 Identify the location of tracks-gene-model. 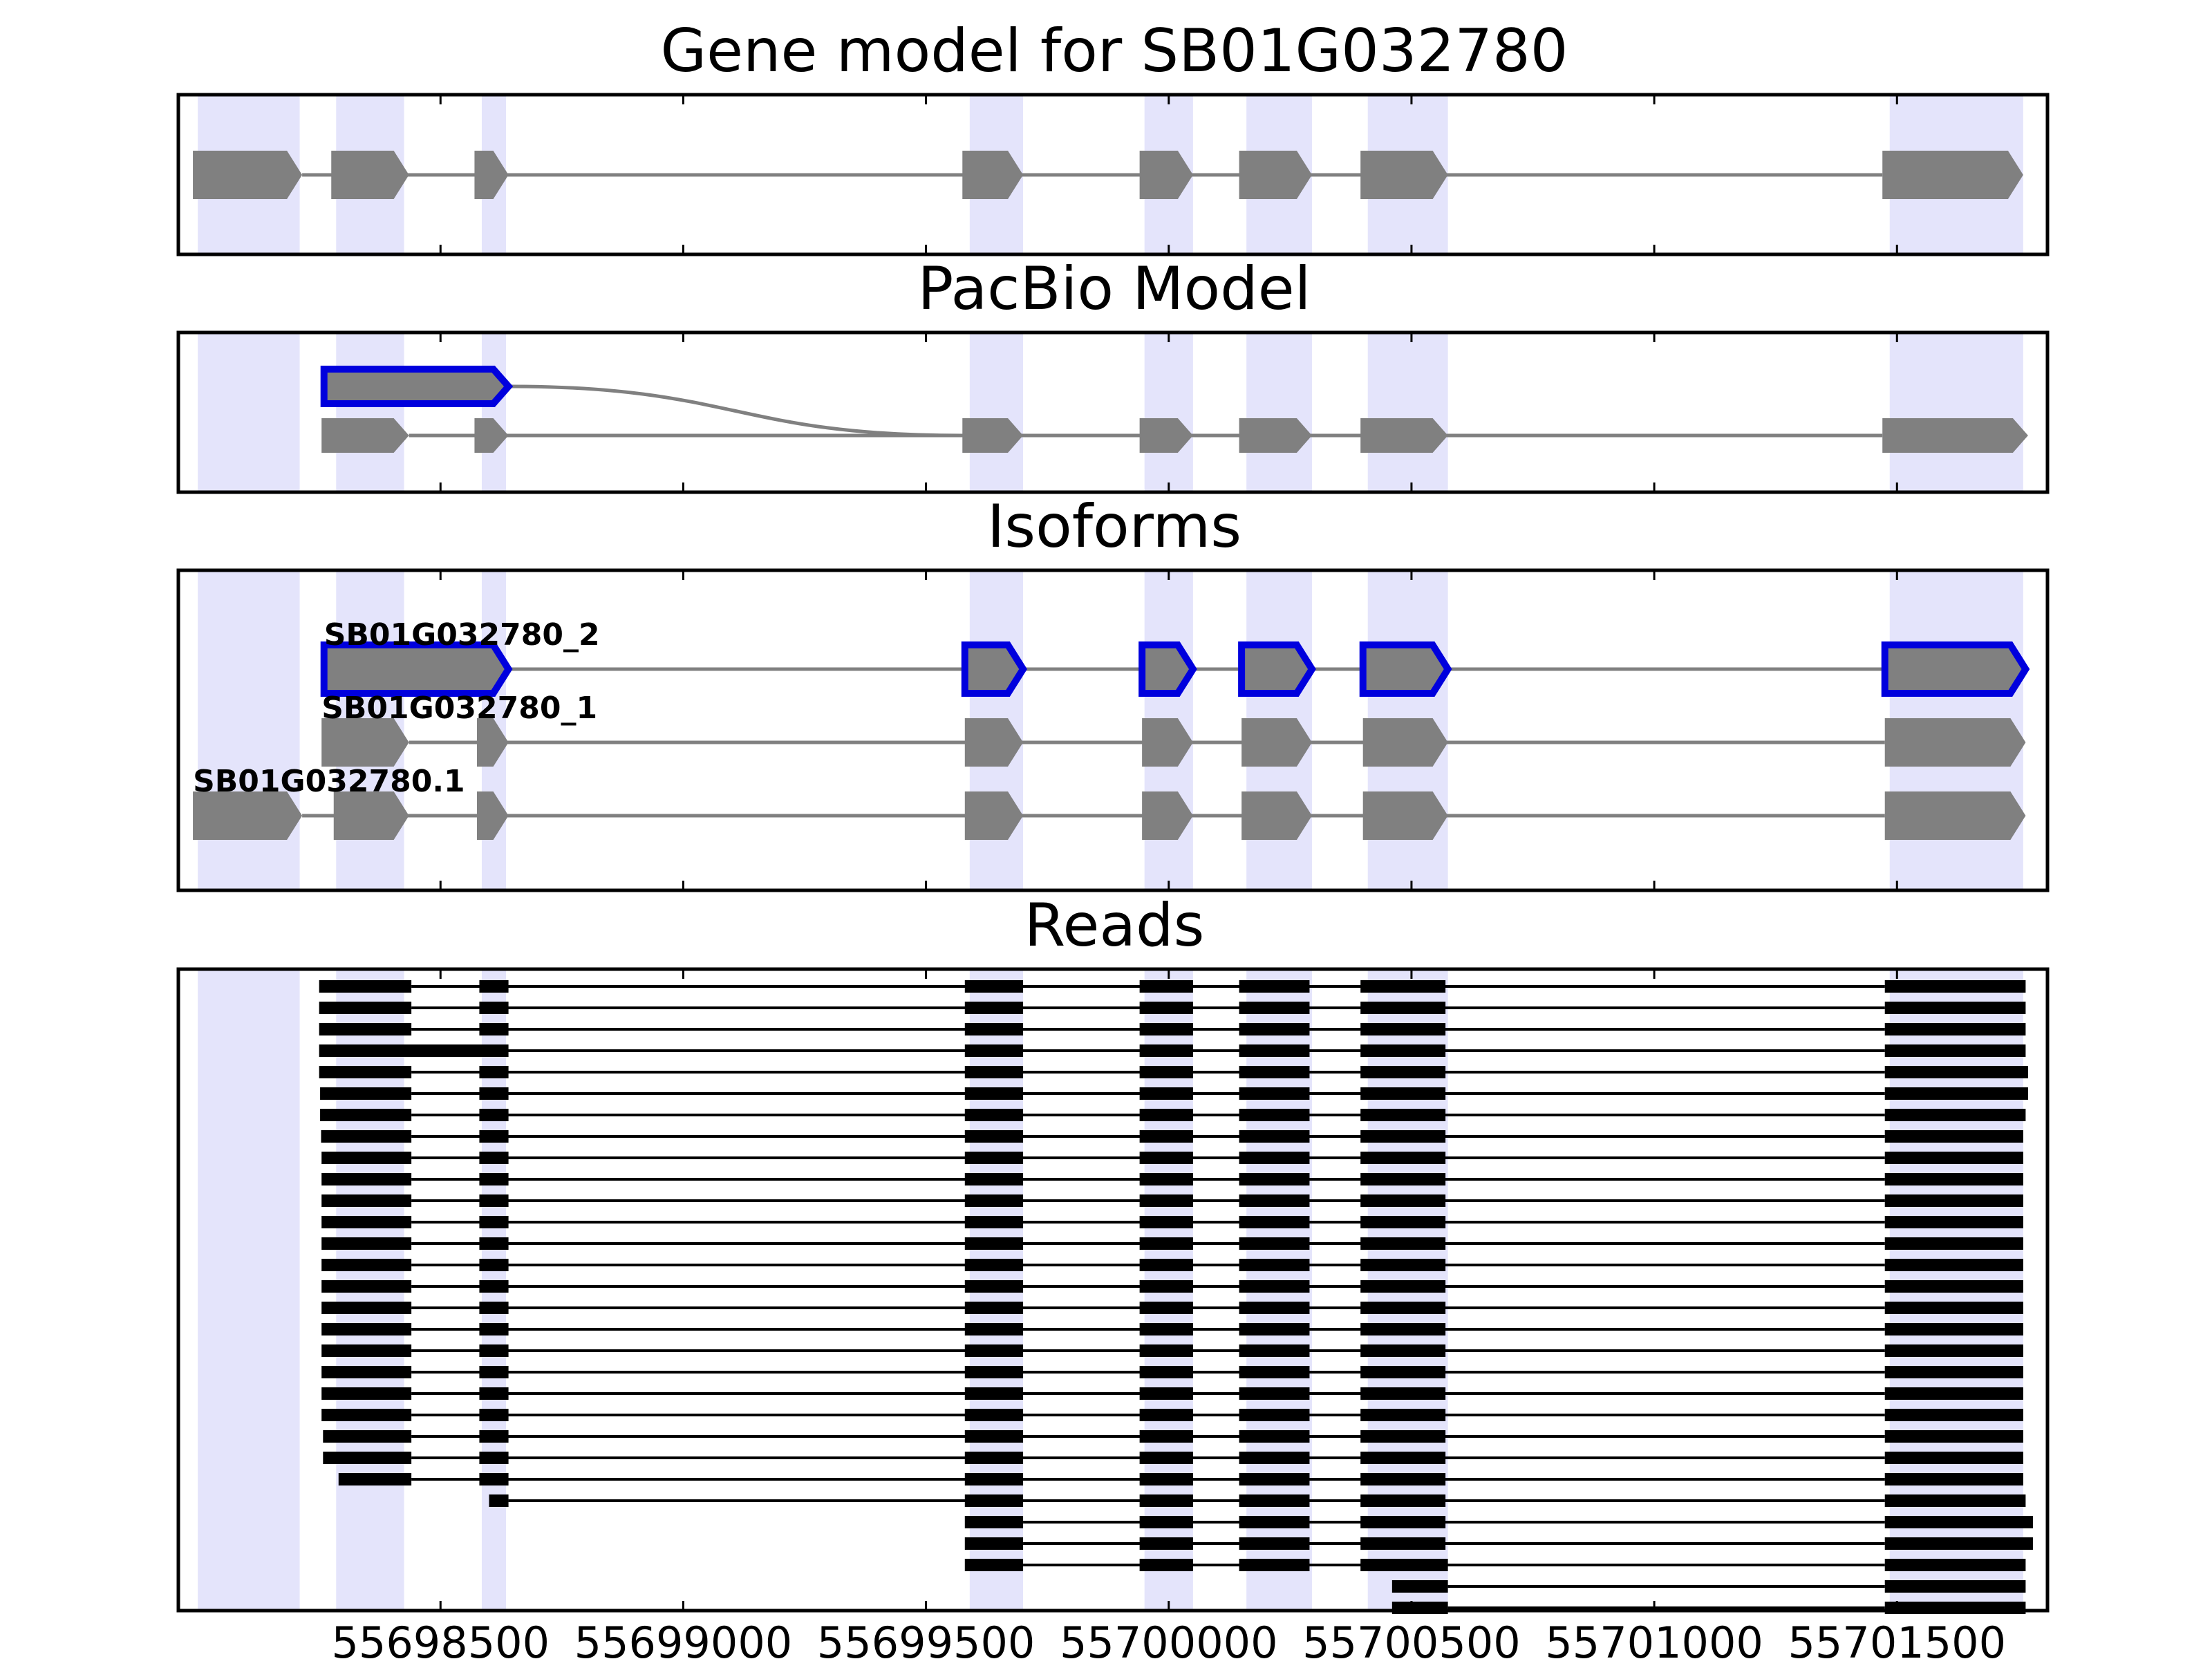
(1108, 175).